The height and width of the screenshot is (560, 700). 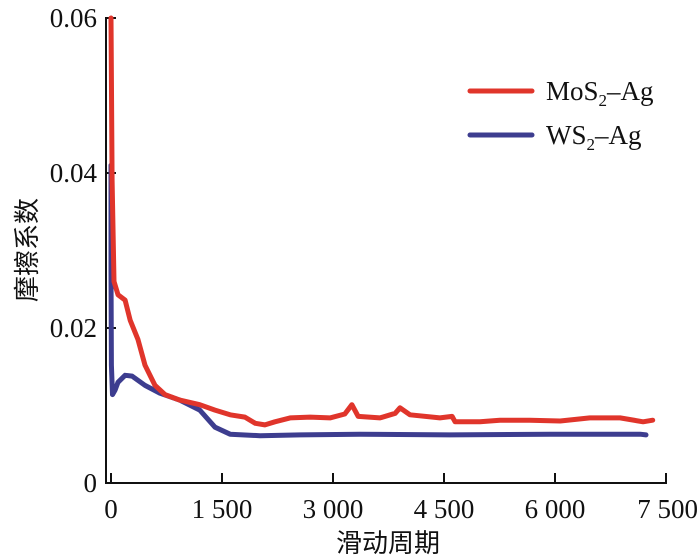 I want to click on y-tick-label: 0.04, so click(x=74, y=173).